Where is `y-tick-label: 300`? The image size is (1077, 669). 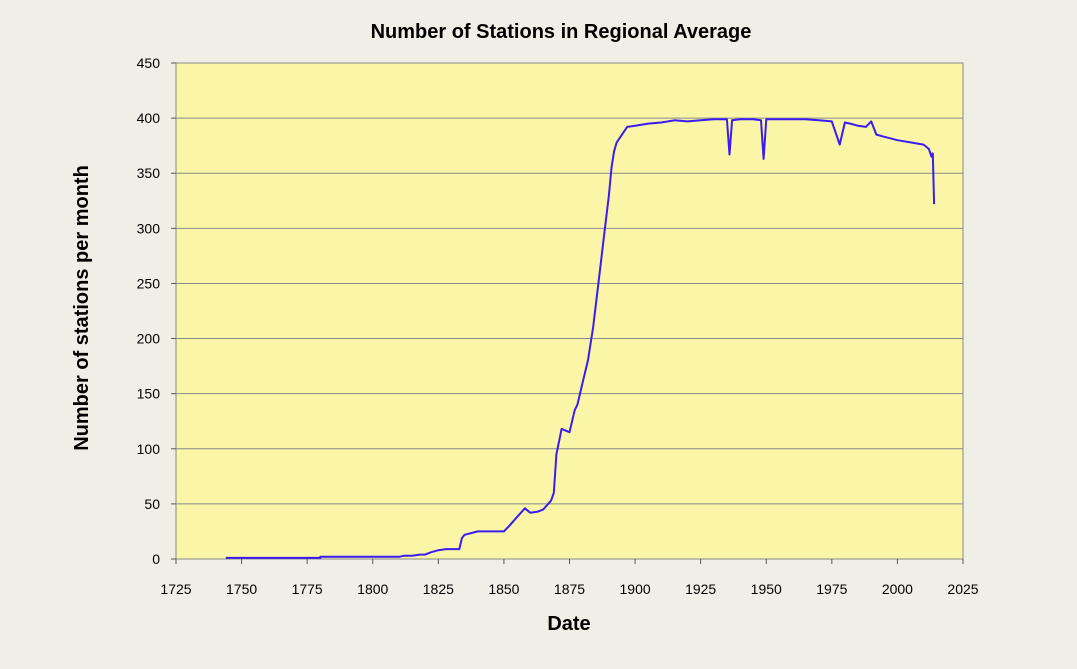 y-tick-label: 300 is located at coordinates (149, 228).